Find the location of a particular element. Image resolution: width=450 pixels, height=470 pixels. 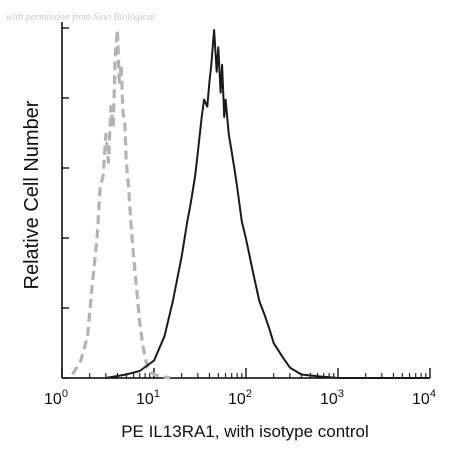

x-tick-label: 10³ is located at coordinates (332, 398).